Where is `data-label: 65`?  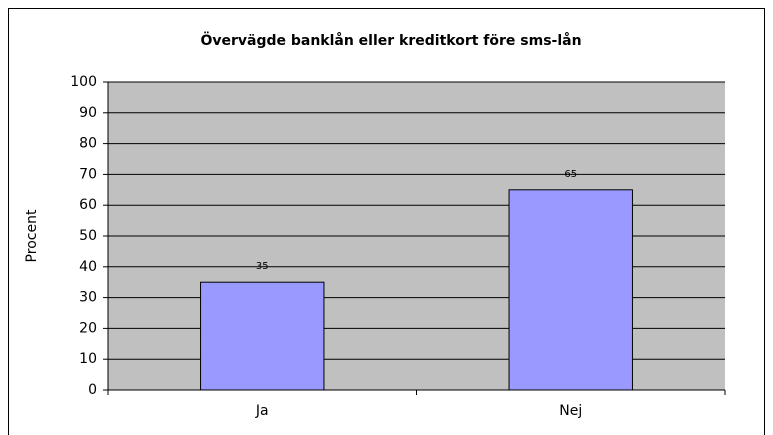 data-label: 65 is located at coordinates (570, 174).